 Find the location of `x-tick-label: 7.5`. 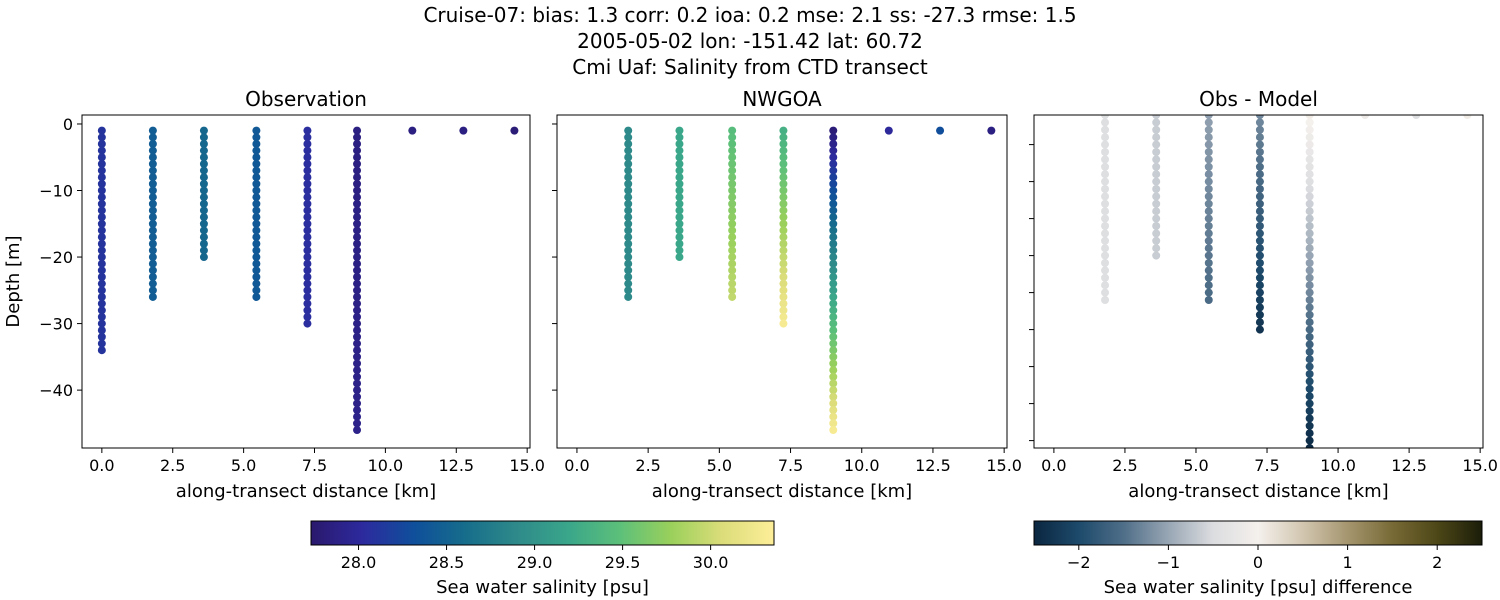

x-tick-label: 7.5 is located at coordinates (314, 465).